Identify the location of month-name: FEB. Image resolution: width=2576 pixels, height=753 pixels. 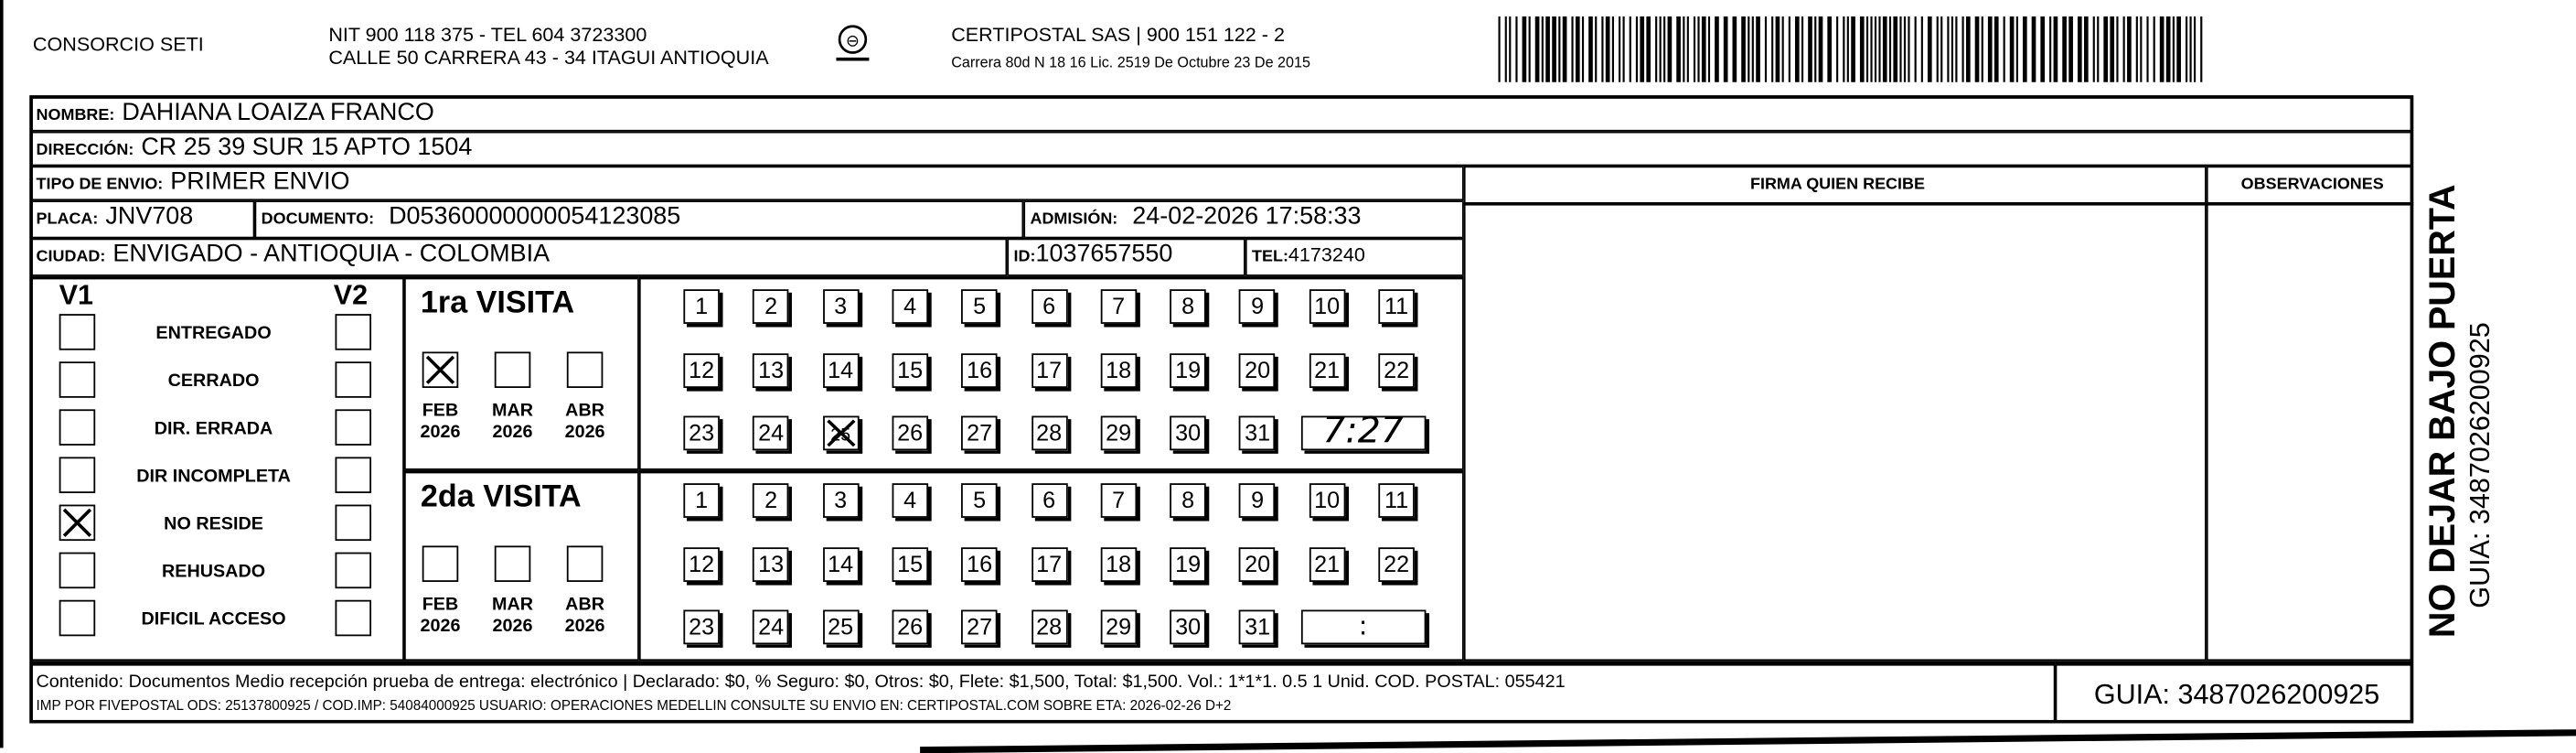
(440, 411).